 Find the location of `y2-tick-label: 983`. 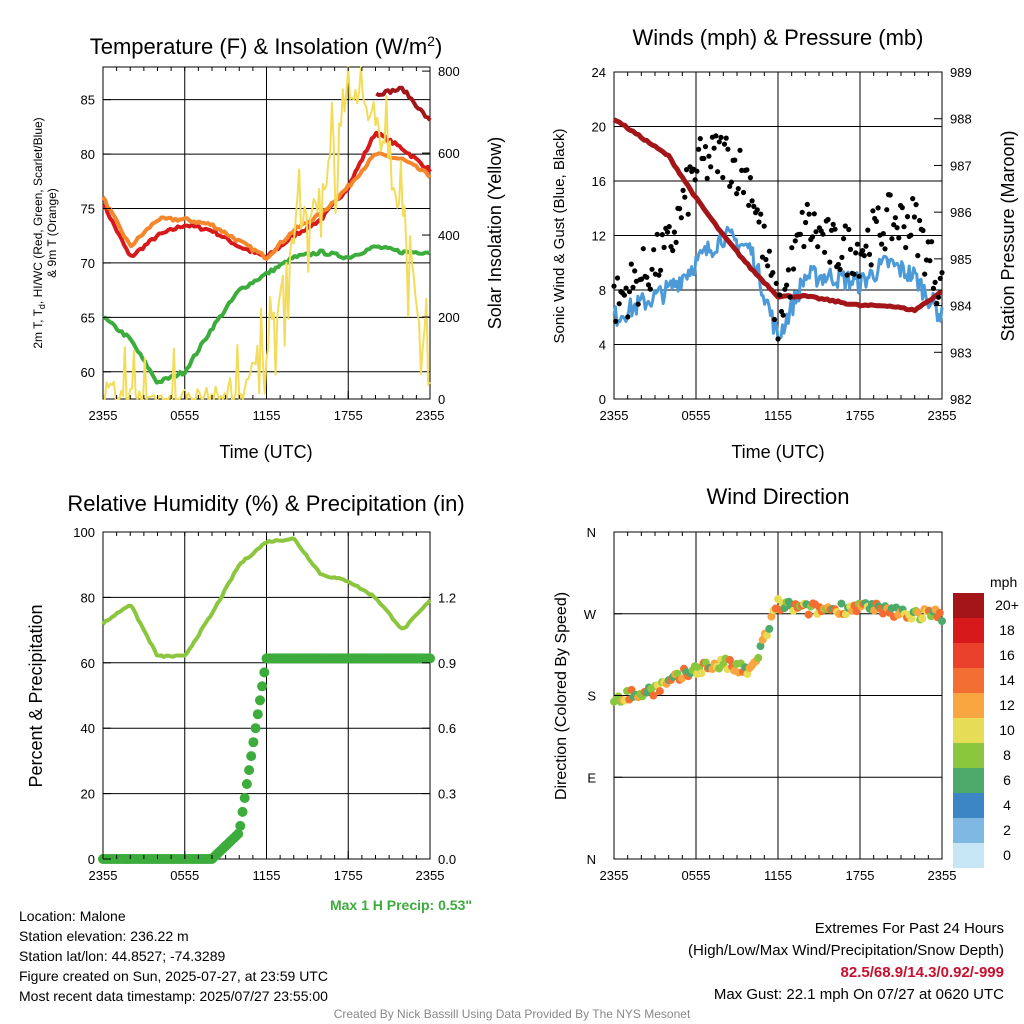

y2-tick-label: 983 is located at coordinates (961, 352).